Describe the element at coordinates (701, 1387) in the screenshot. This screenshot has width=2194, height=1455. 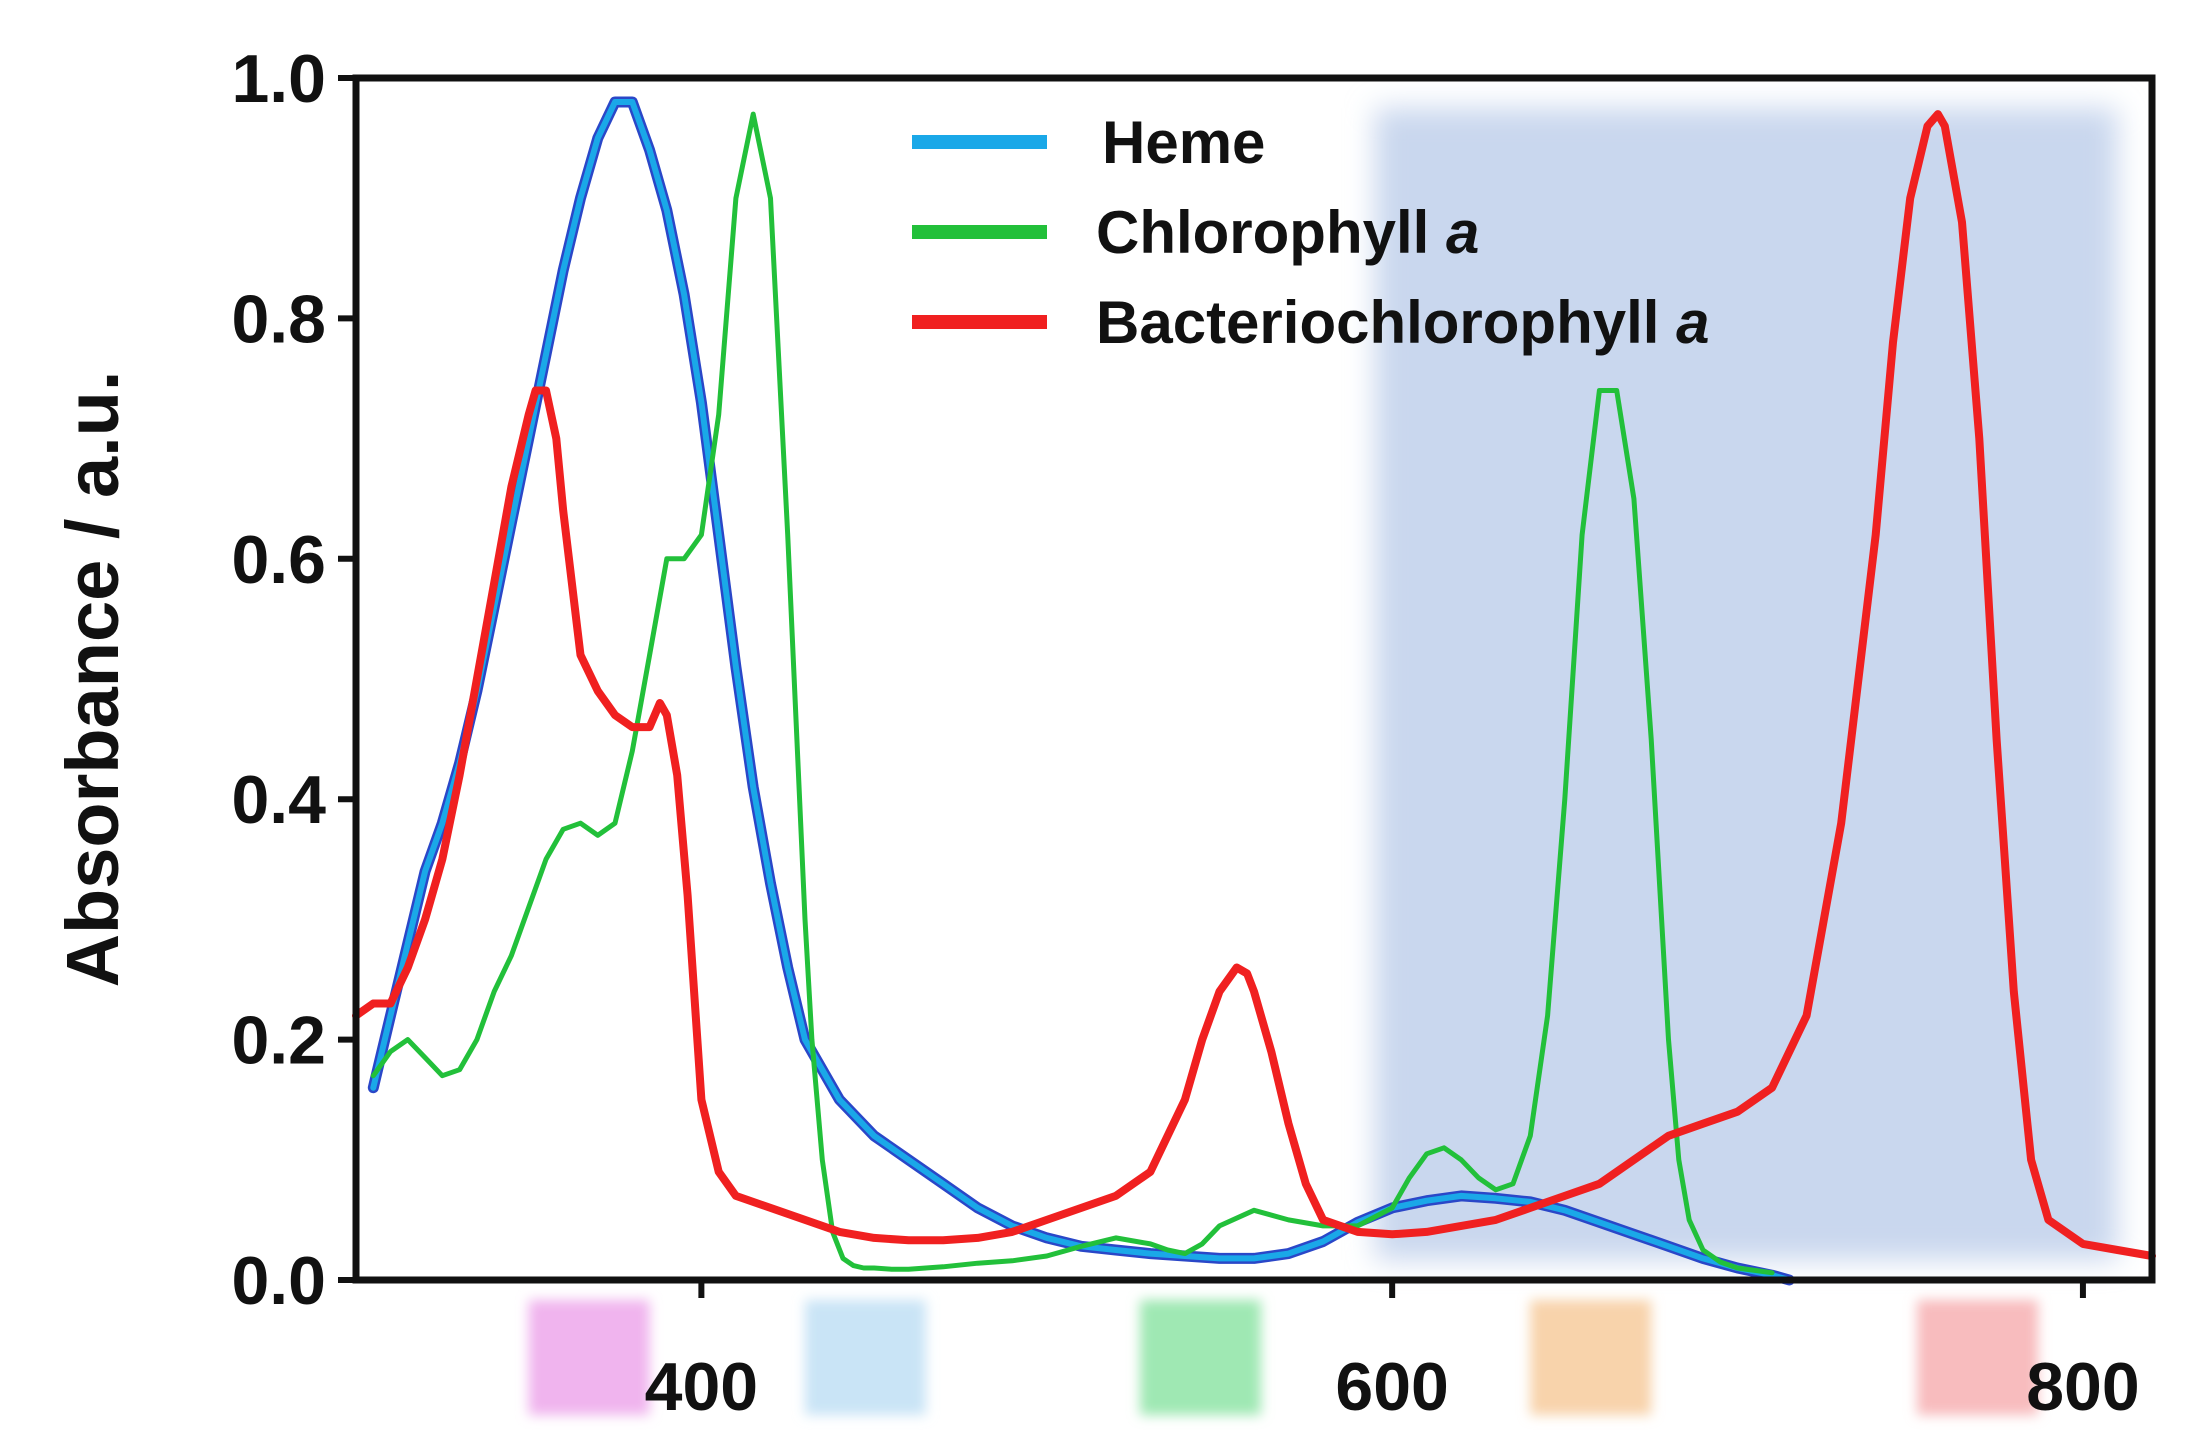
I see `x-tick-label: 400` at that location.